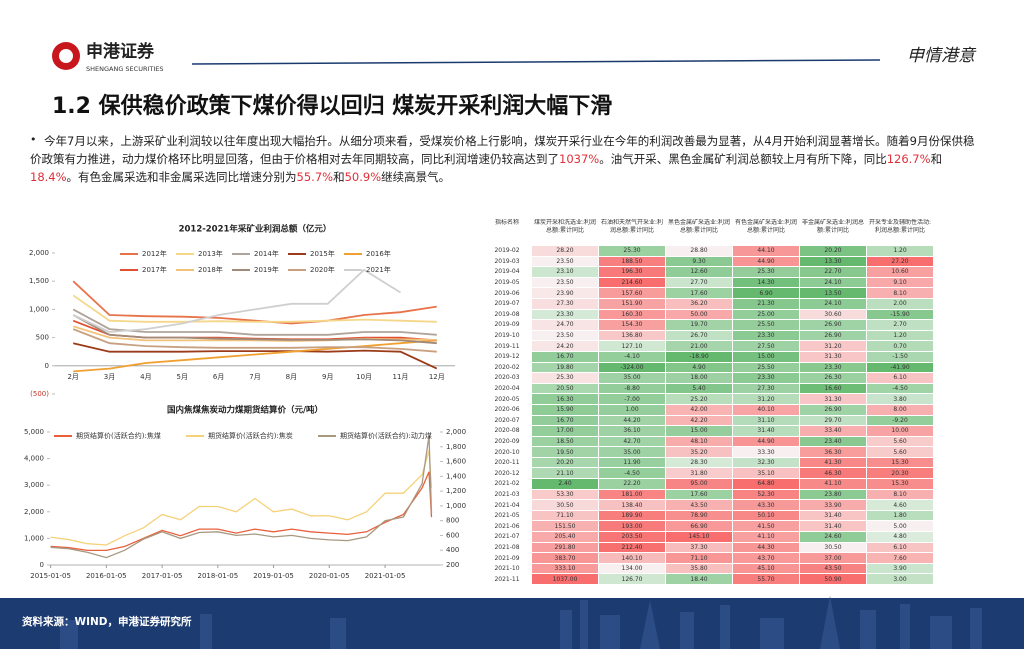 The width and height of the screenshot is (1024, 649). I want to click on legend-label: 2017年, so click(154, 269).